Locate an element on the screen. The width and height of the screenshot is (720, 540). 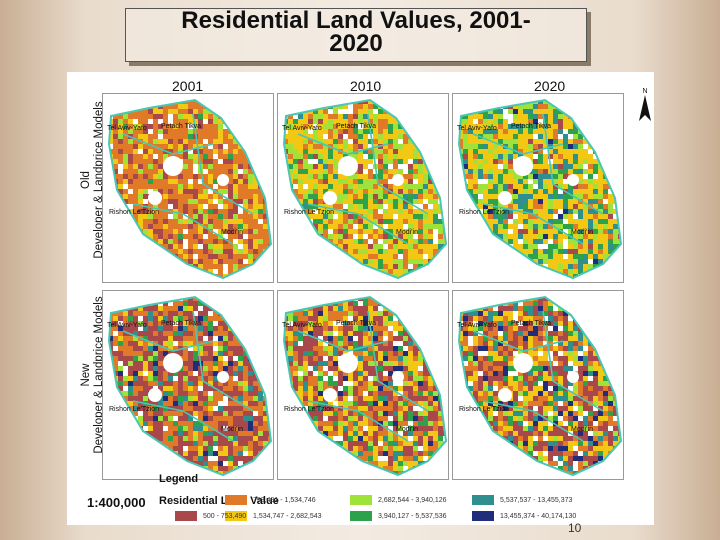
legend-label: 5,537,537 - 13,455,373 is located at coordinates (536, 500).